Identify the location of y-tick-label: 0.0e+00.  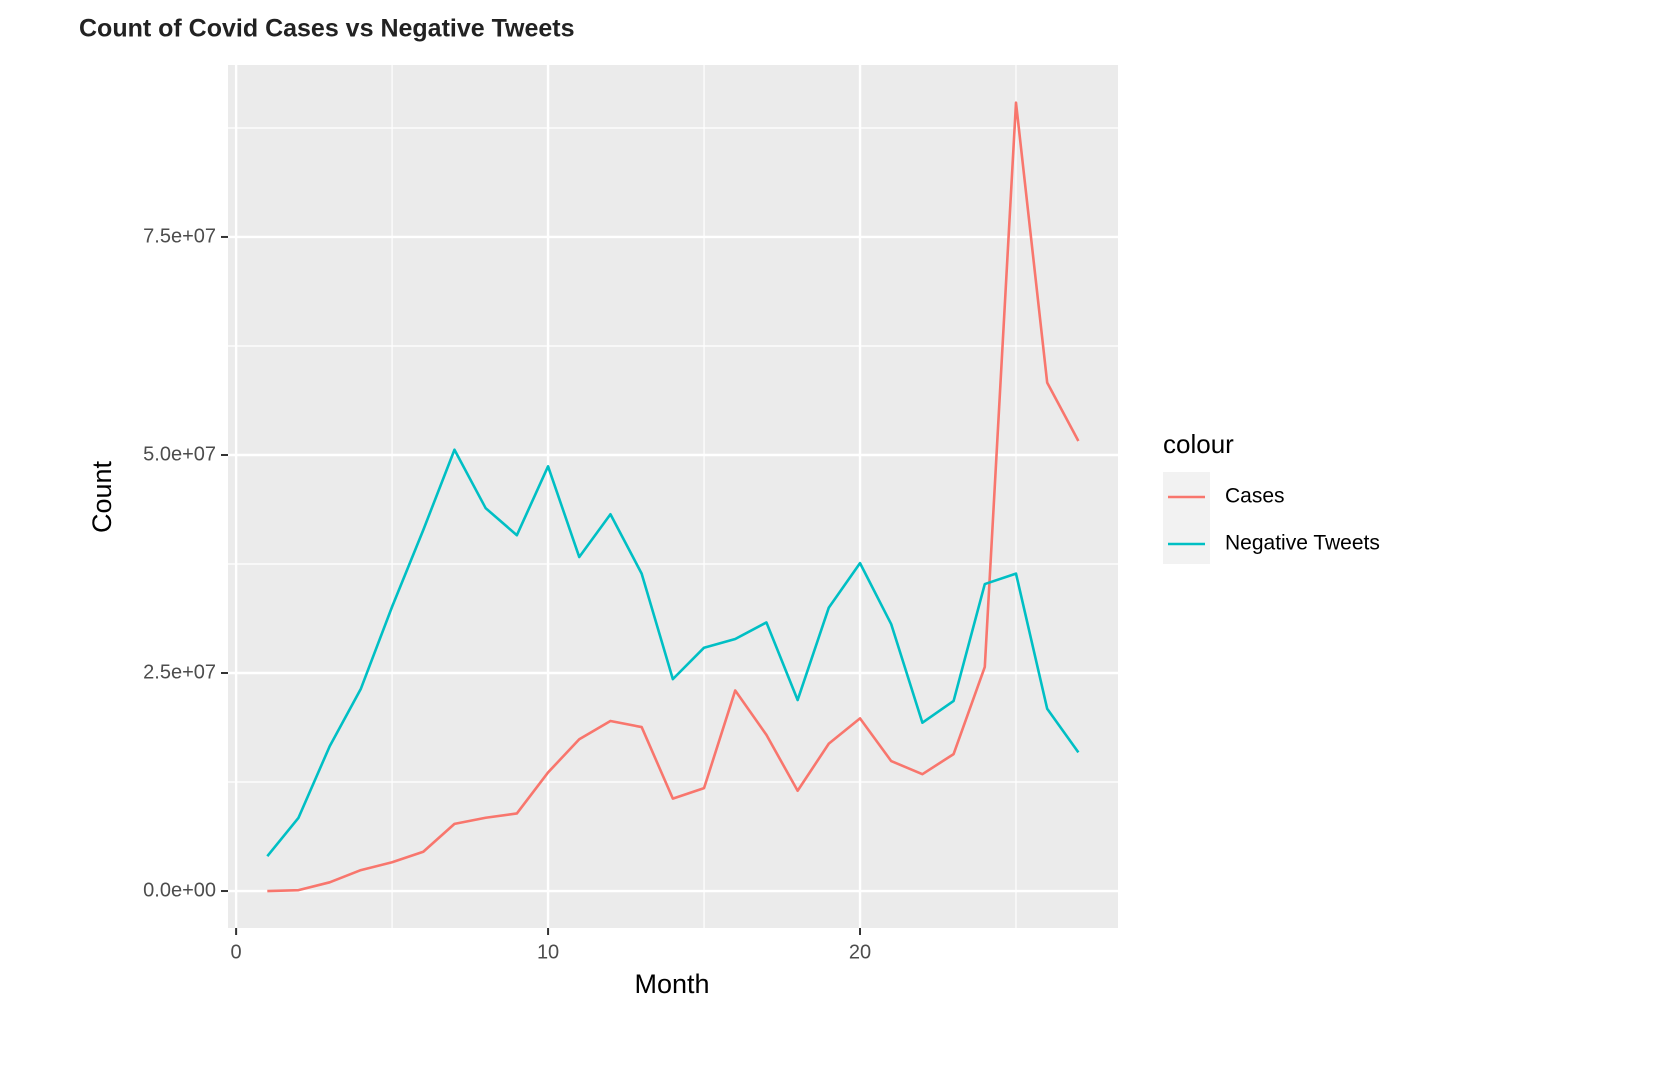
(179, 890).